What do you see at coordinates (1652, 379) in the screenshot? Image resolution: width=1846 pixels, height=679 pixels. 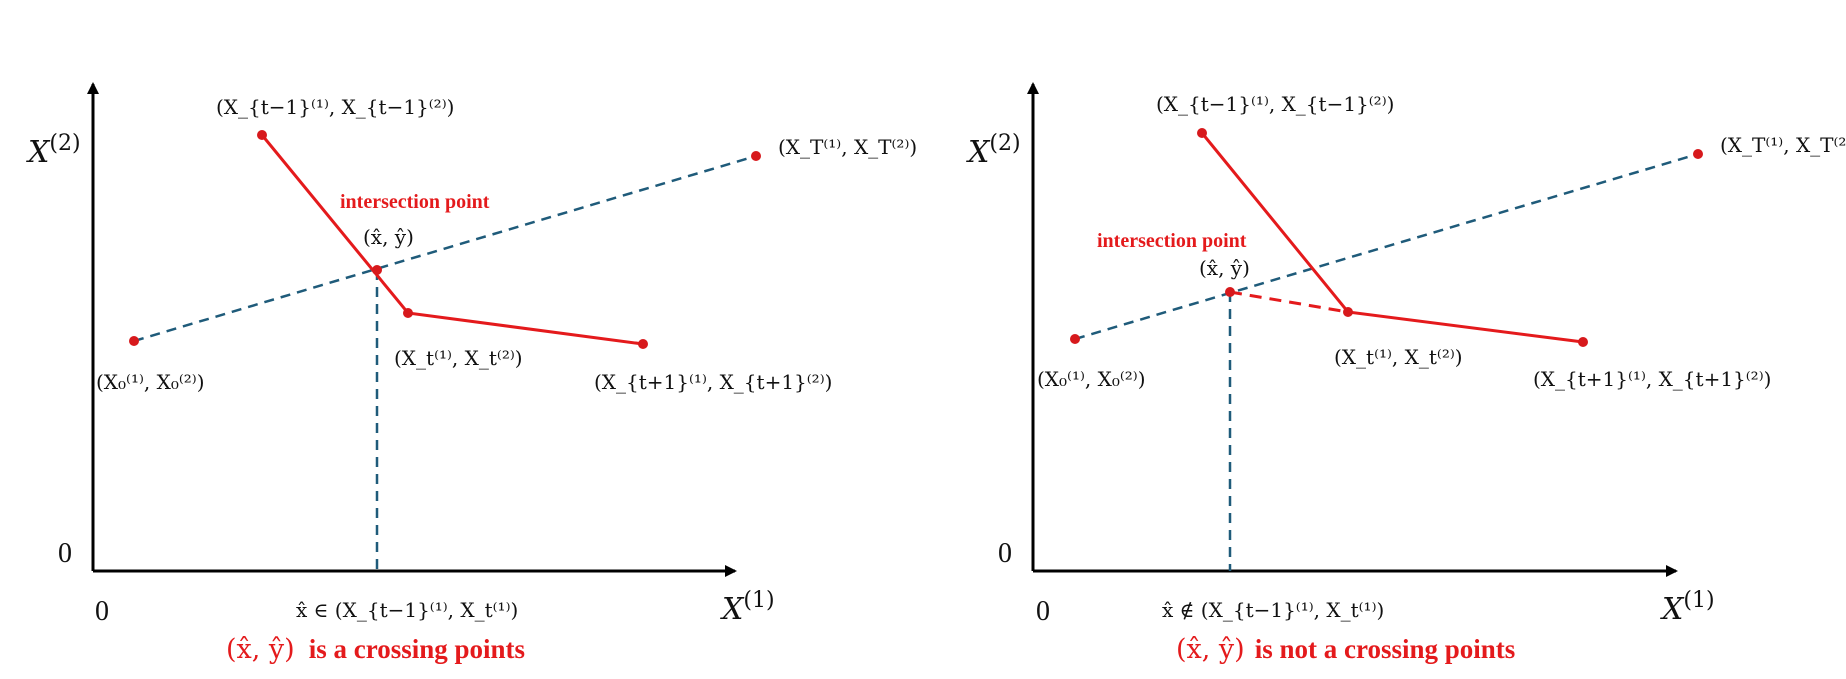 I see `label-next-right: (X_{t+1}⁽¹⁾, X_{t+1}⁽²⁾)` at bounding box center [1652, 379].